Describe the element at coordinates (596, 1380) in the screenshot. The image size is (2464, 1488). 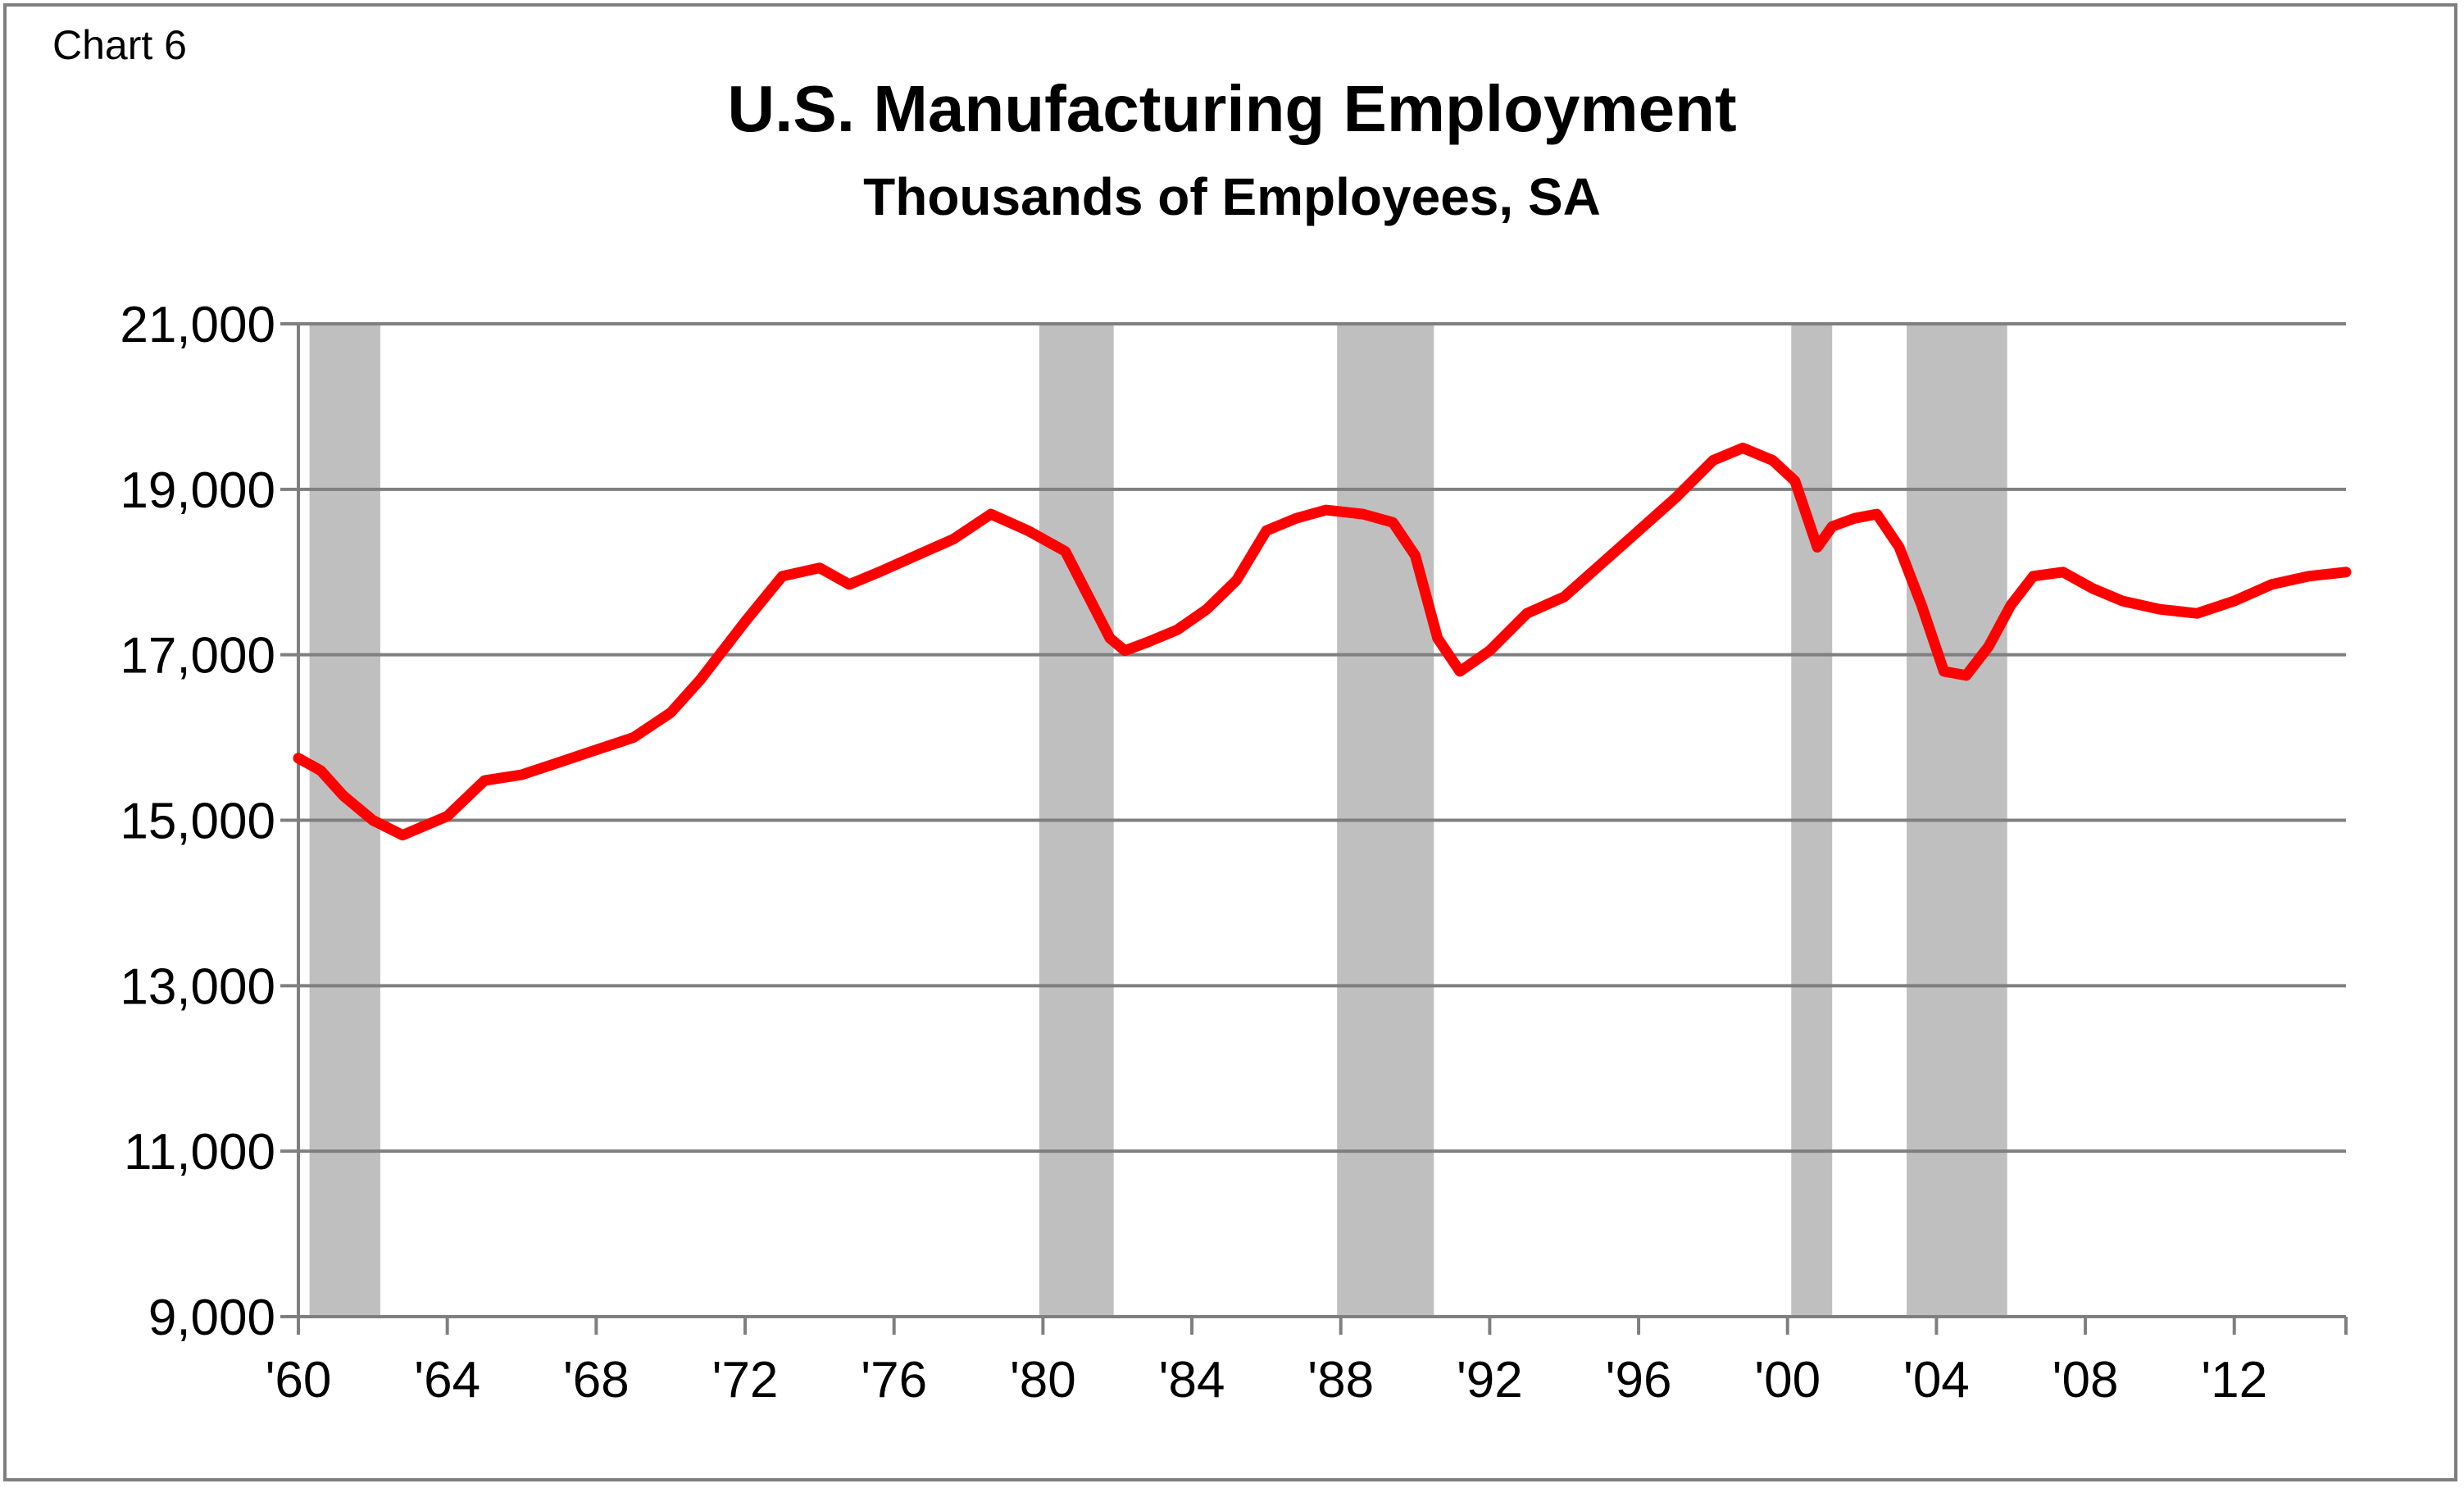
I see `x-tick-label: '68` at that location.